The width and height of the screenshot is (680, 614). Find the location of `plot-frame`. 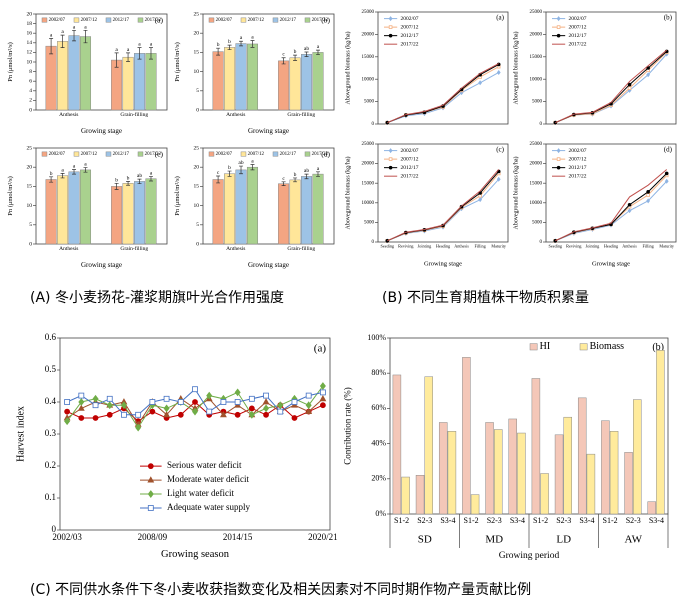

plot-frame is located at coordinates (101, 196).